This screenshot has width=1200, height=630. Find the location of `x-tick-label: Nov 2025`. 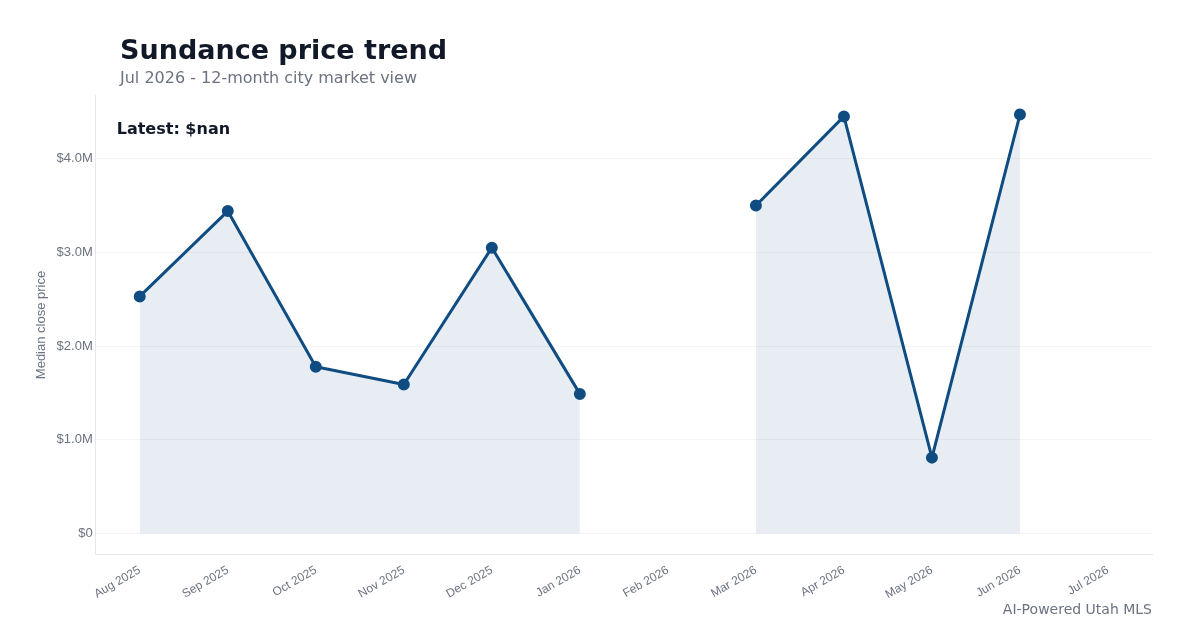

x-tick-label: Nov 2025 is located at coordinates (381, 581).